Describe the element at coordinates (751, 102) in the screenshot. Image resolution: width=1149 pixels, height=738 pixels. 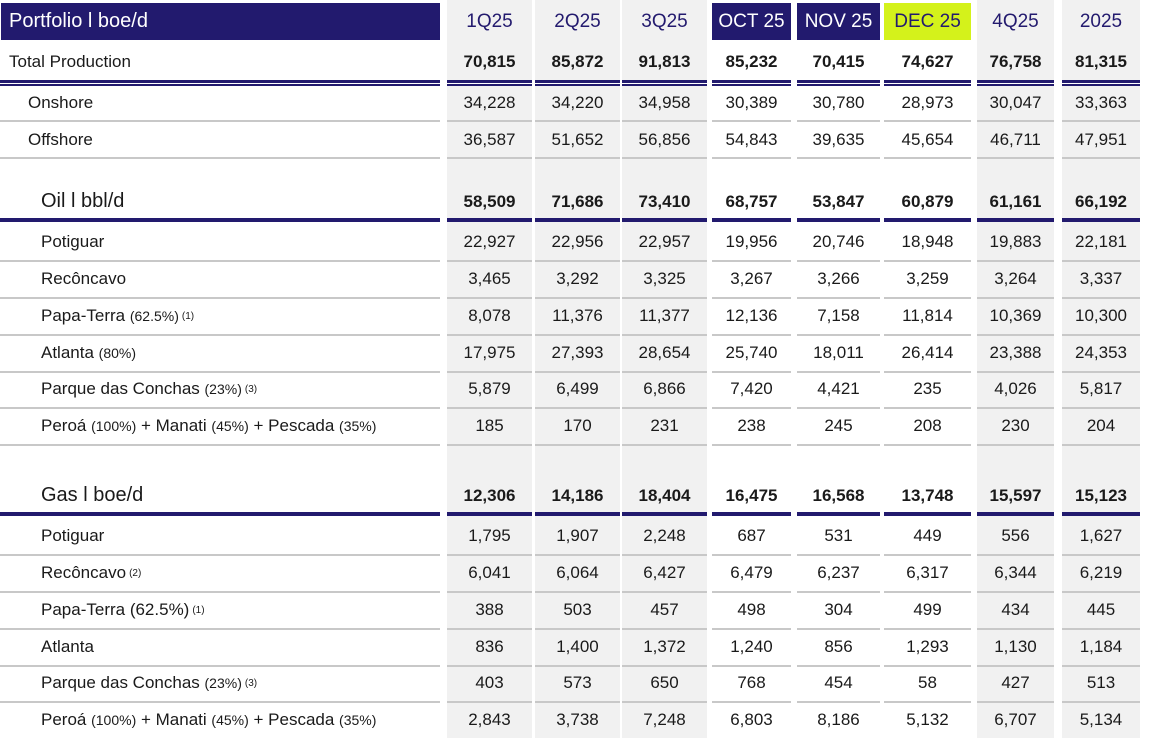
I see `value-cell: 30,389` at that location.